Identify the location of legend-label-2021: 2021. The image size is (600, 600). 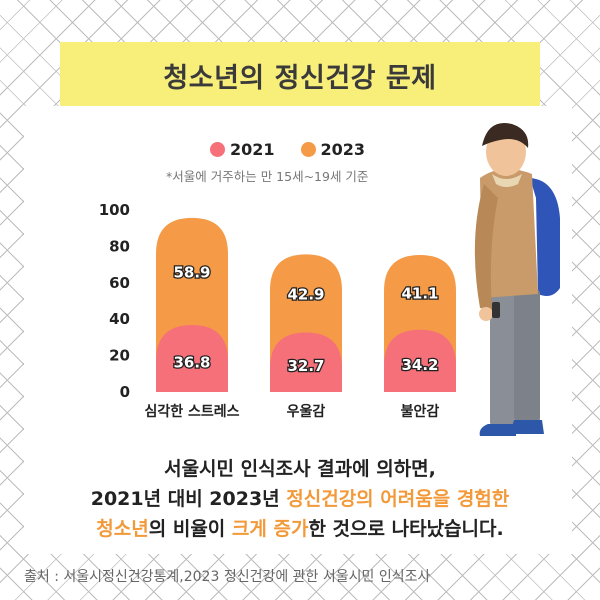
(252, 149).